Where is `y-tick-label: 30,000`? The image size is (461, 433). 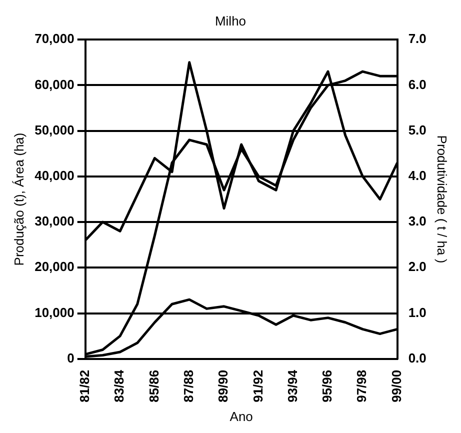
y-tick-label: 30,000 is located at coordinates (54, 221).